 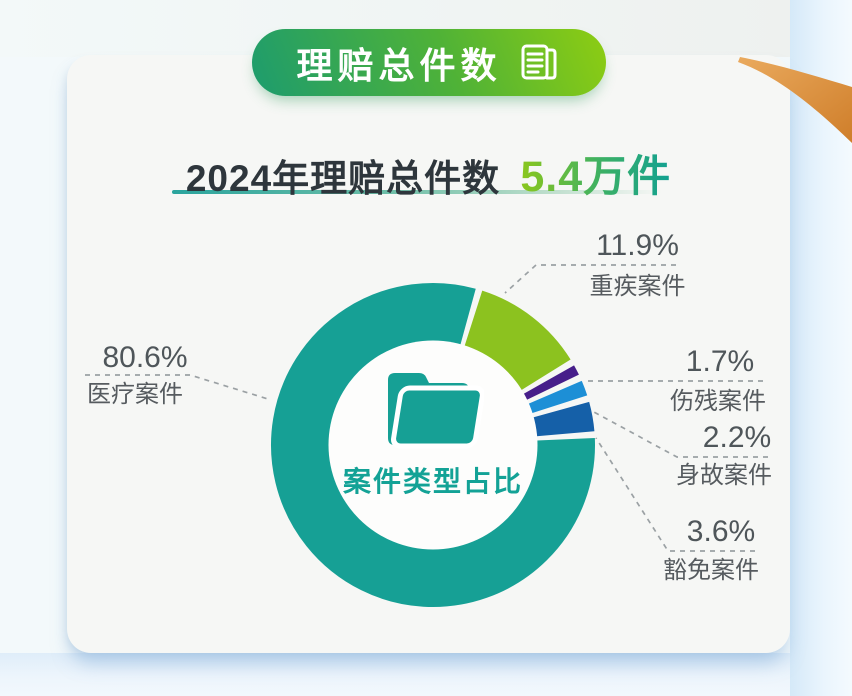 I want to click on callout-waiver: 3.6%, so click(x=721, y=532).